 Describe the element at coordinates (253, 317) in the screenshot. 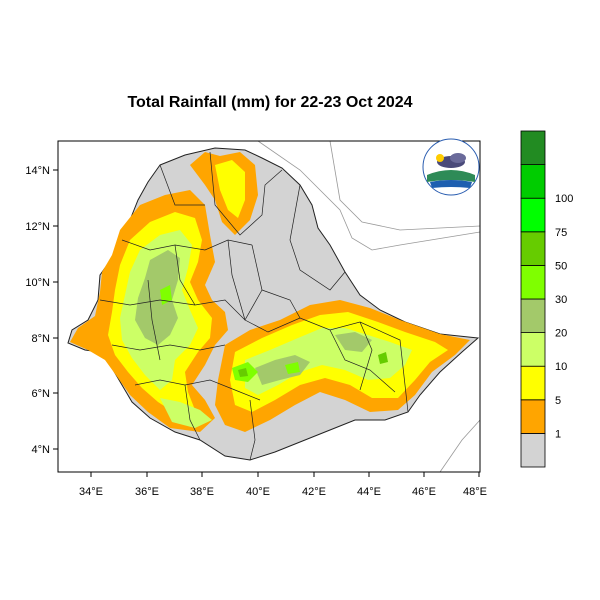

I see `rainfall-midgreen` at that location.